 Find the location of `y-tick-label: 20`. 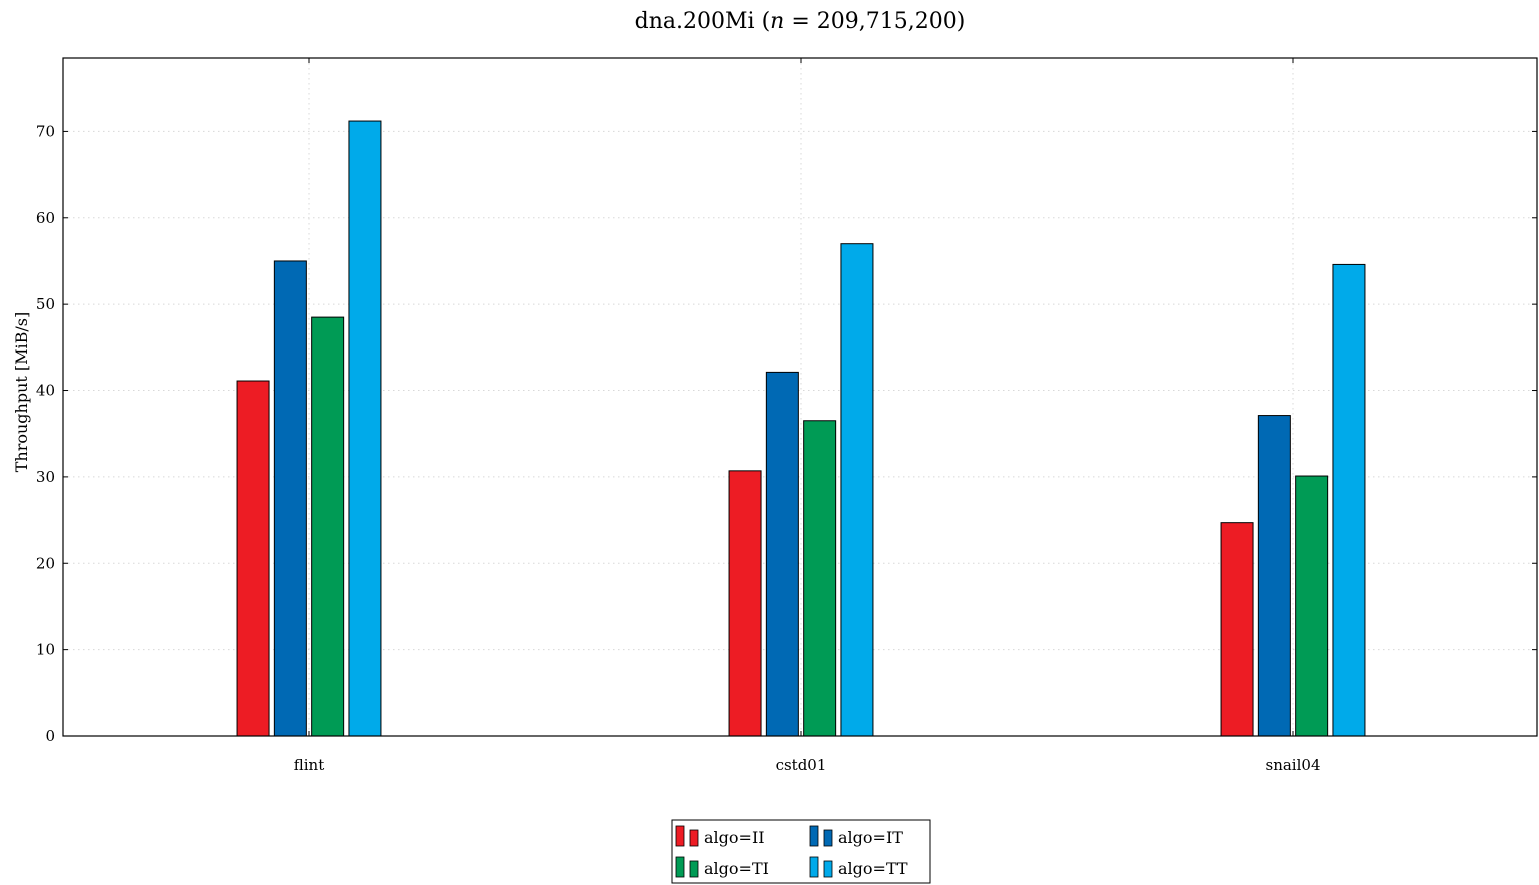

y-tick-label: 20 is located at coordinates (45, 563).